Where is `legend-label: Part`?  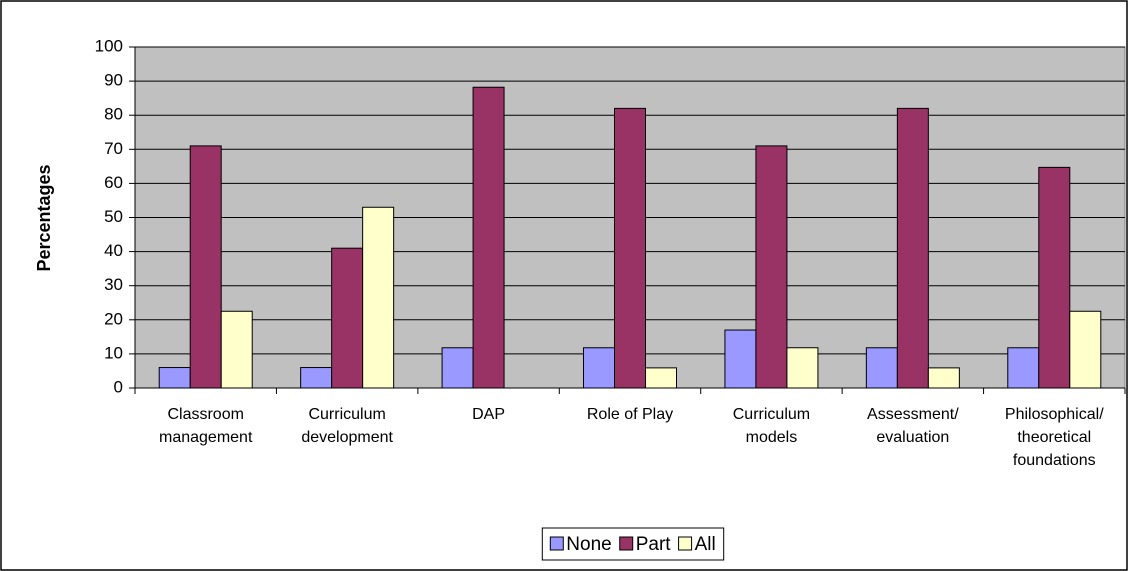 legend-label: Part is located at coordinates (654, 544).